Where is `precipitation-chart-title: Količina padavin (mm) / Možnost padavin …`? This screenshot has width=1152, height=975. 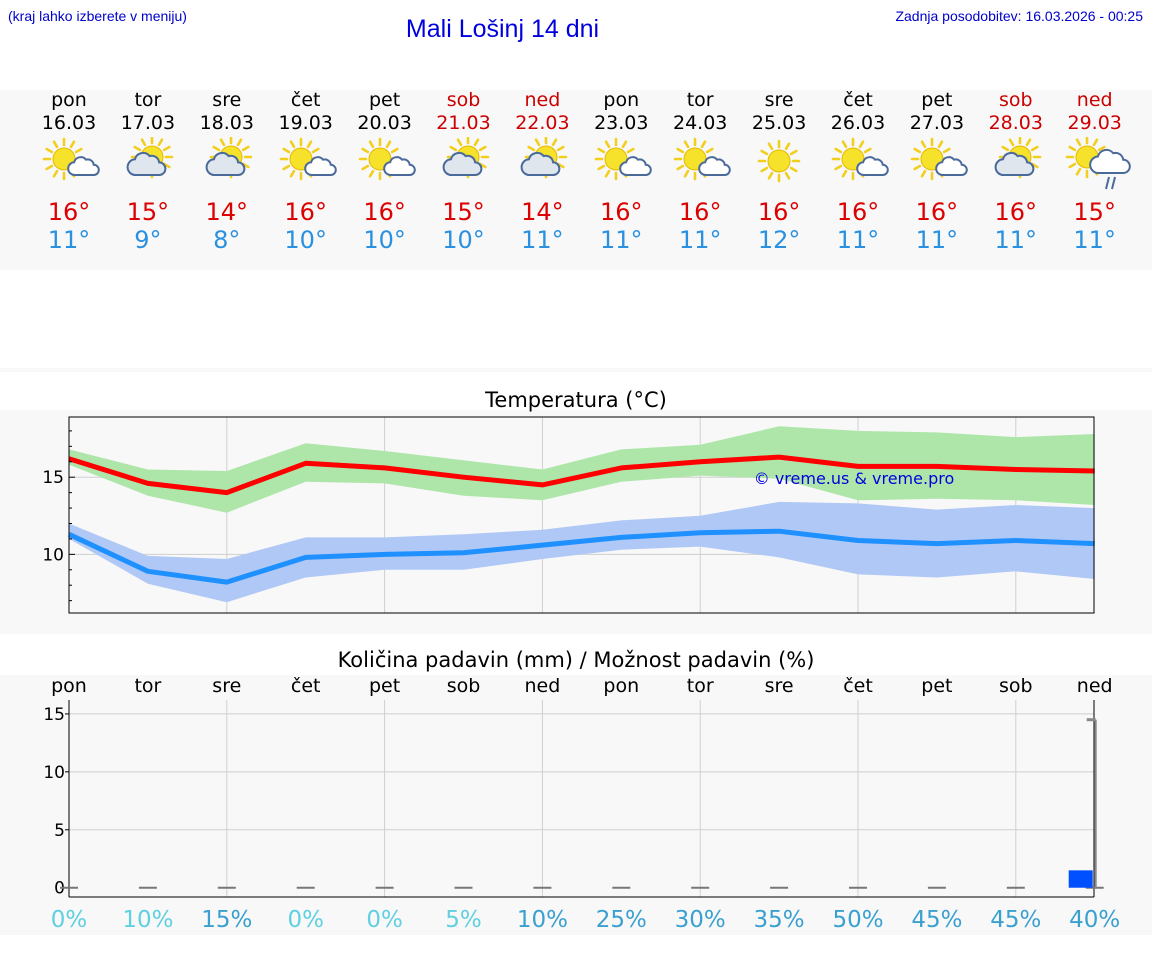 precipitation-chart-title: Količina padavin (mm) / Možnost padavin … is located at coordinates (576, 660).